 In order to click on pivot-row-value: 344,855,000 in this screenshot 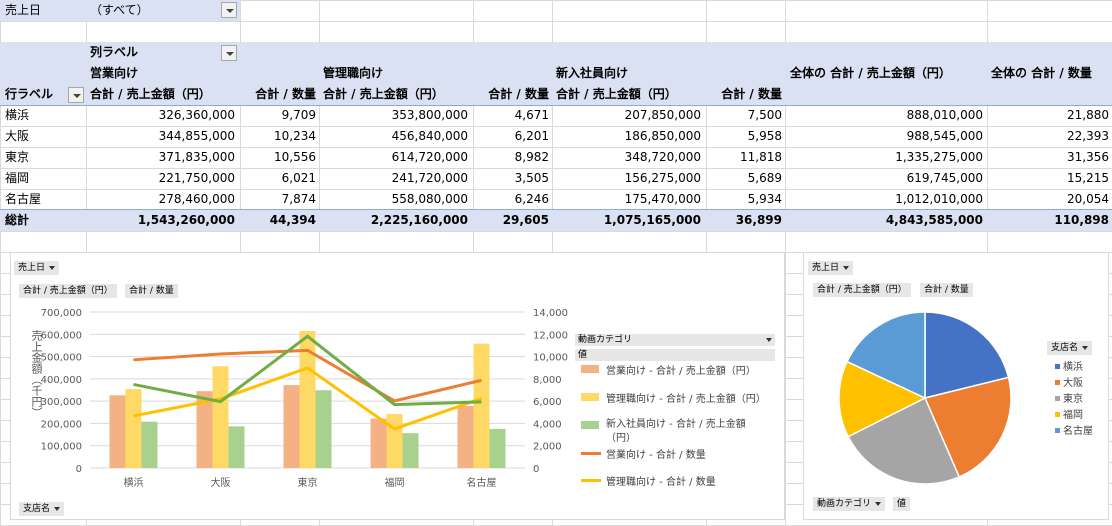, I will do `click(196, 136)`.